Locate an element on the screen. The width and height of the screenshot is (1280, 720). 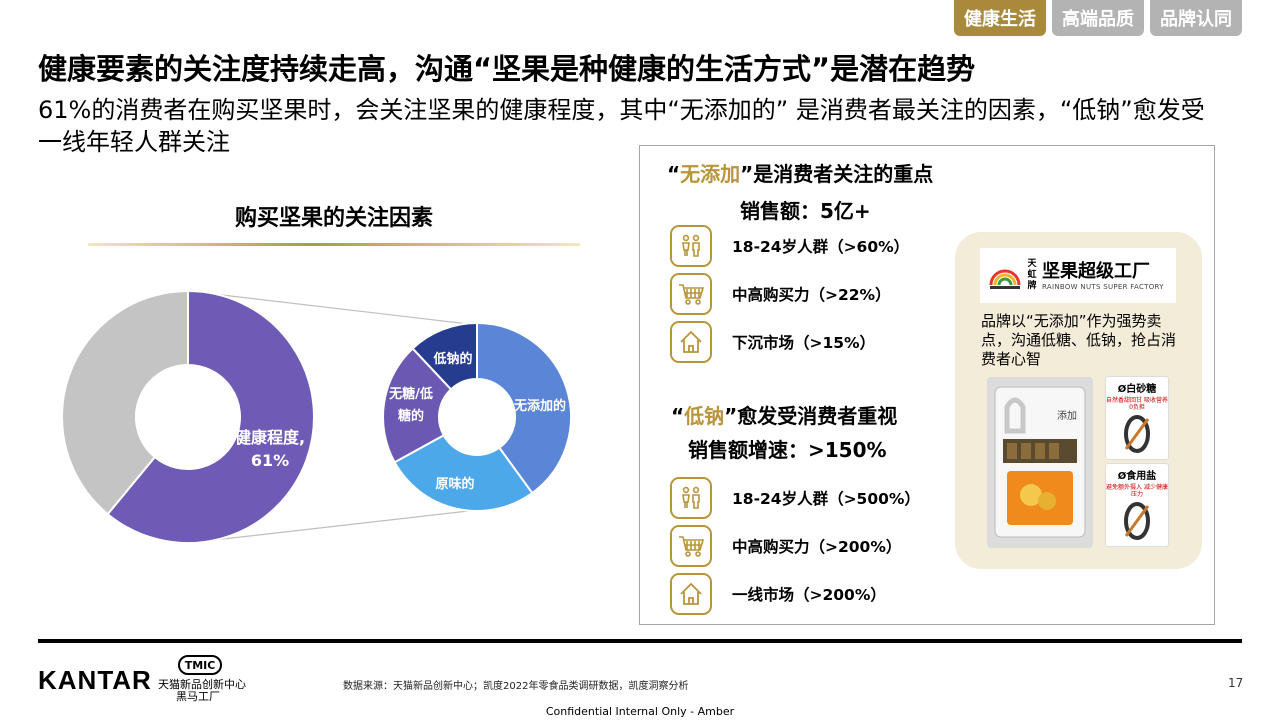
stat-text: 中高购买力（>22%） is located at coordinates (811, 295).